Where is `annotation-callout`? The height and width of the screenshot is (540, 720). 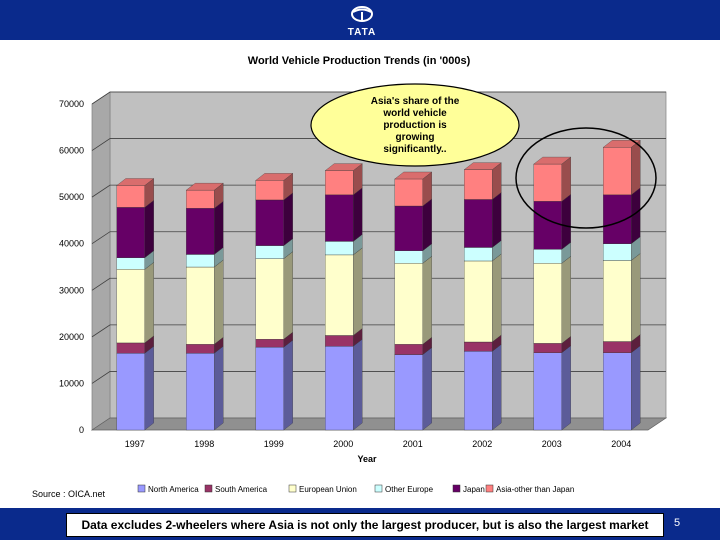 annotation-callout is located at coordinates (415, 125).